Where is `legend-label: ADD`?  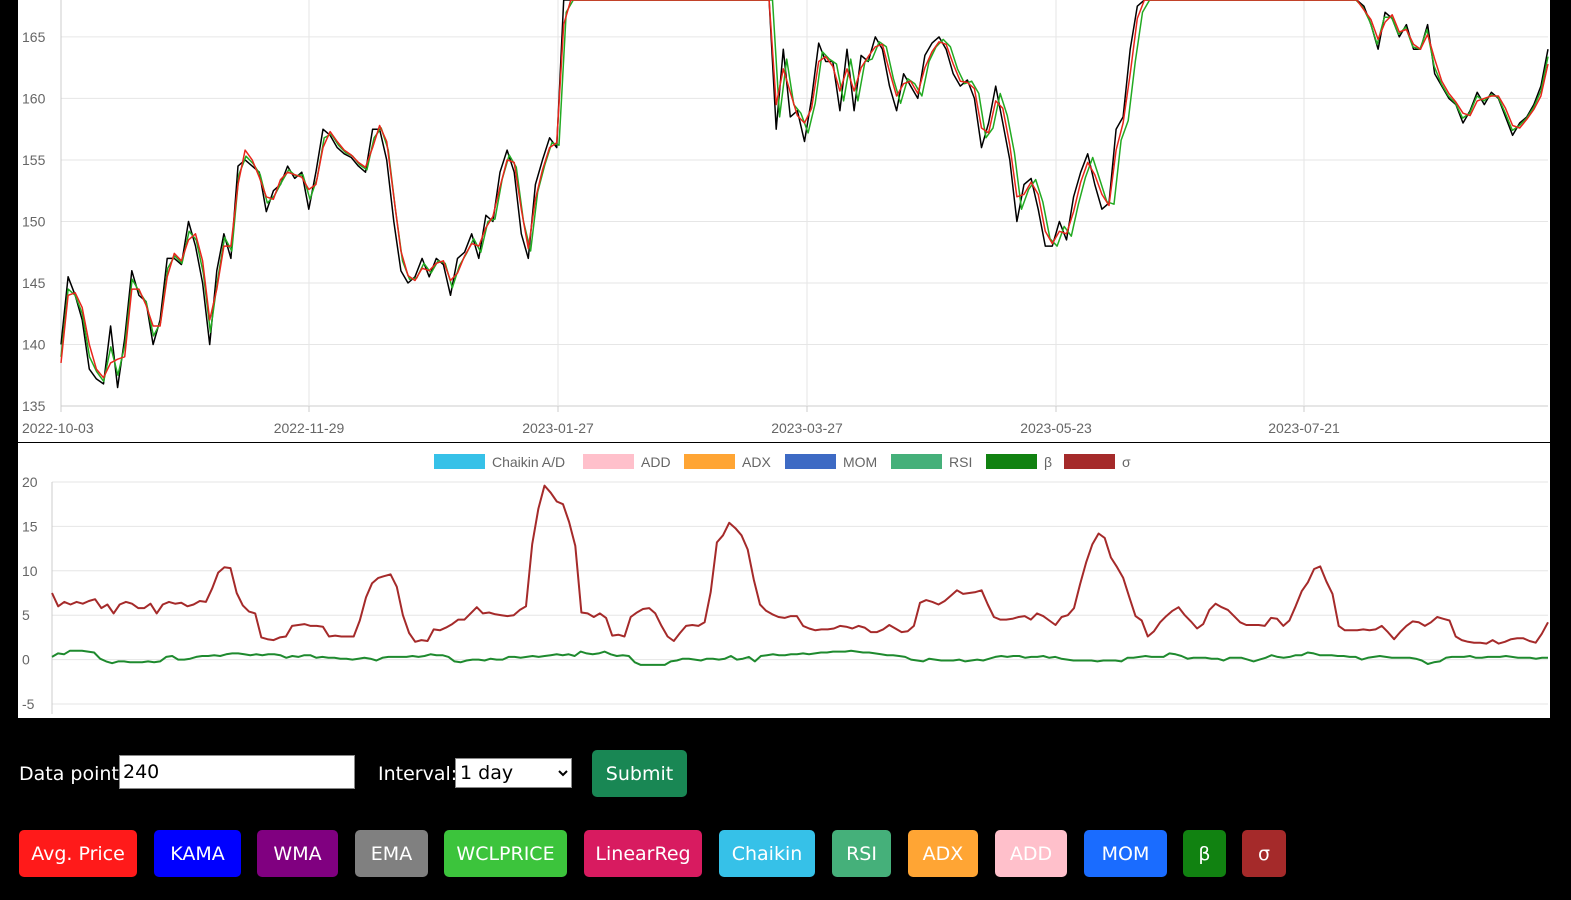
legend-label: ADD is located at coordinates (656, 462).